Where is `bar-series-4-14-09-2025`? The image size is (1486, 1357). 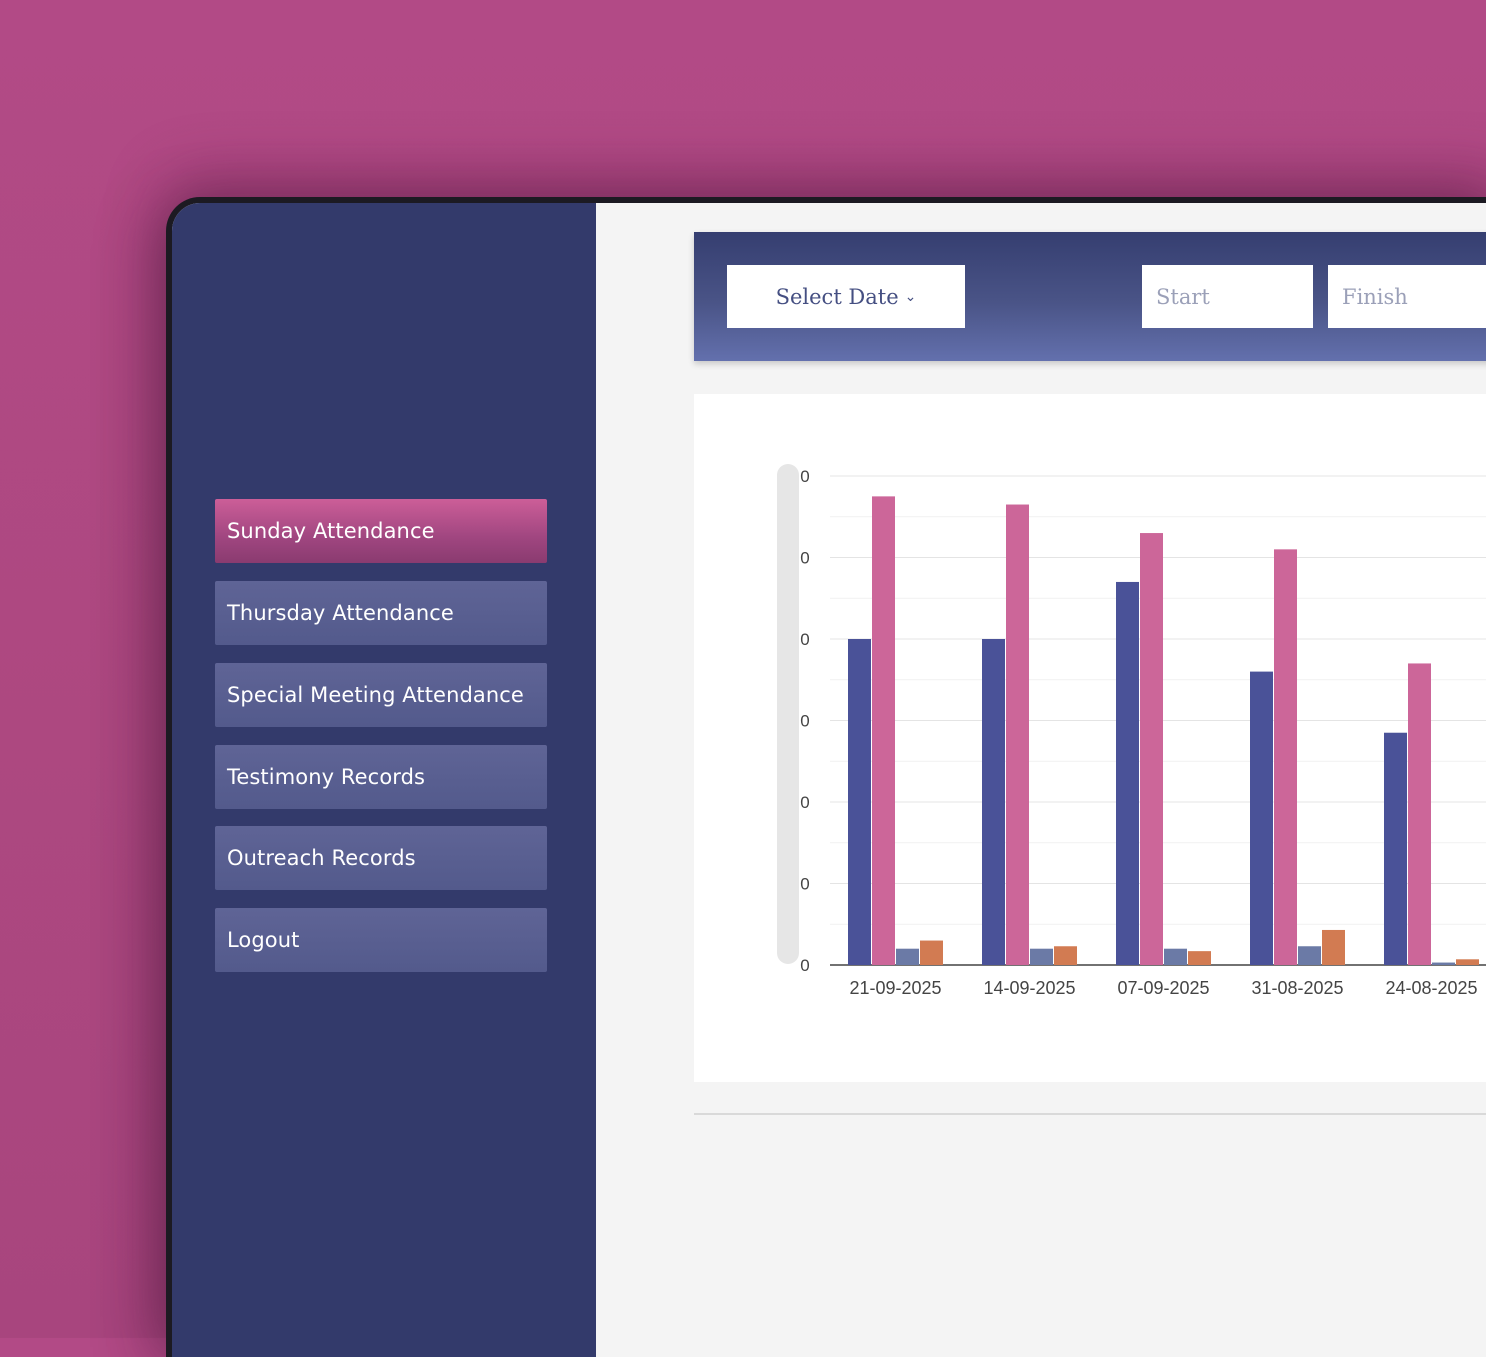 bar-series-4-14-09-2025 is located at coordinates (1065, 955).